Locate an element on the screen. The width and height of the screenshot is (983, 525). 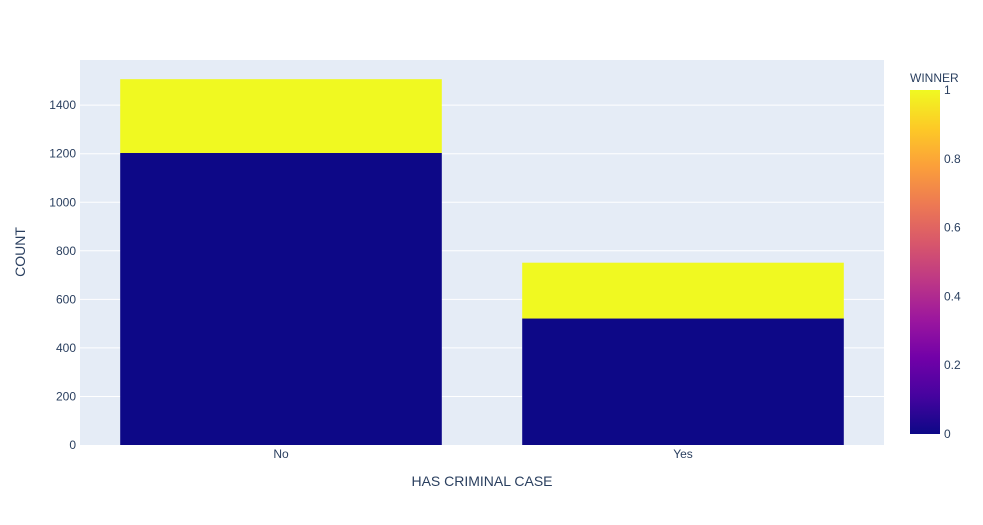
x-tick-label: No is located at coordinates (281, 454).